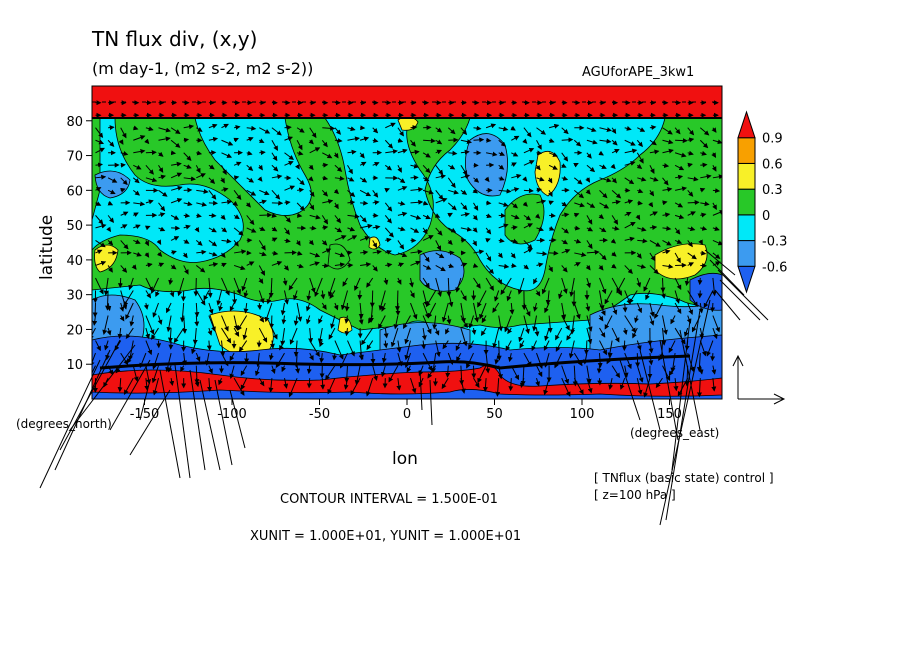 This screenshot has width=904, height=654. I want to click on x-tick-label: 0, so click(407, 414).